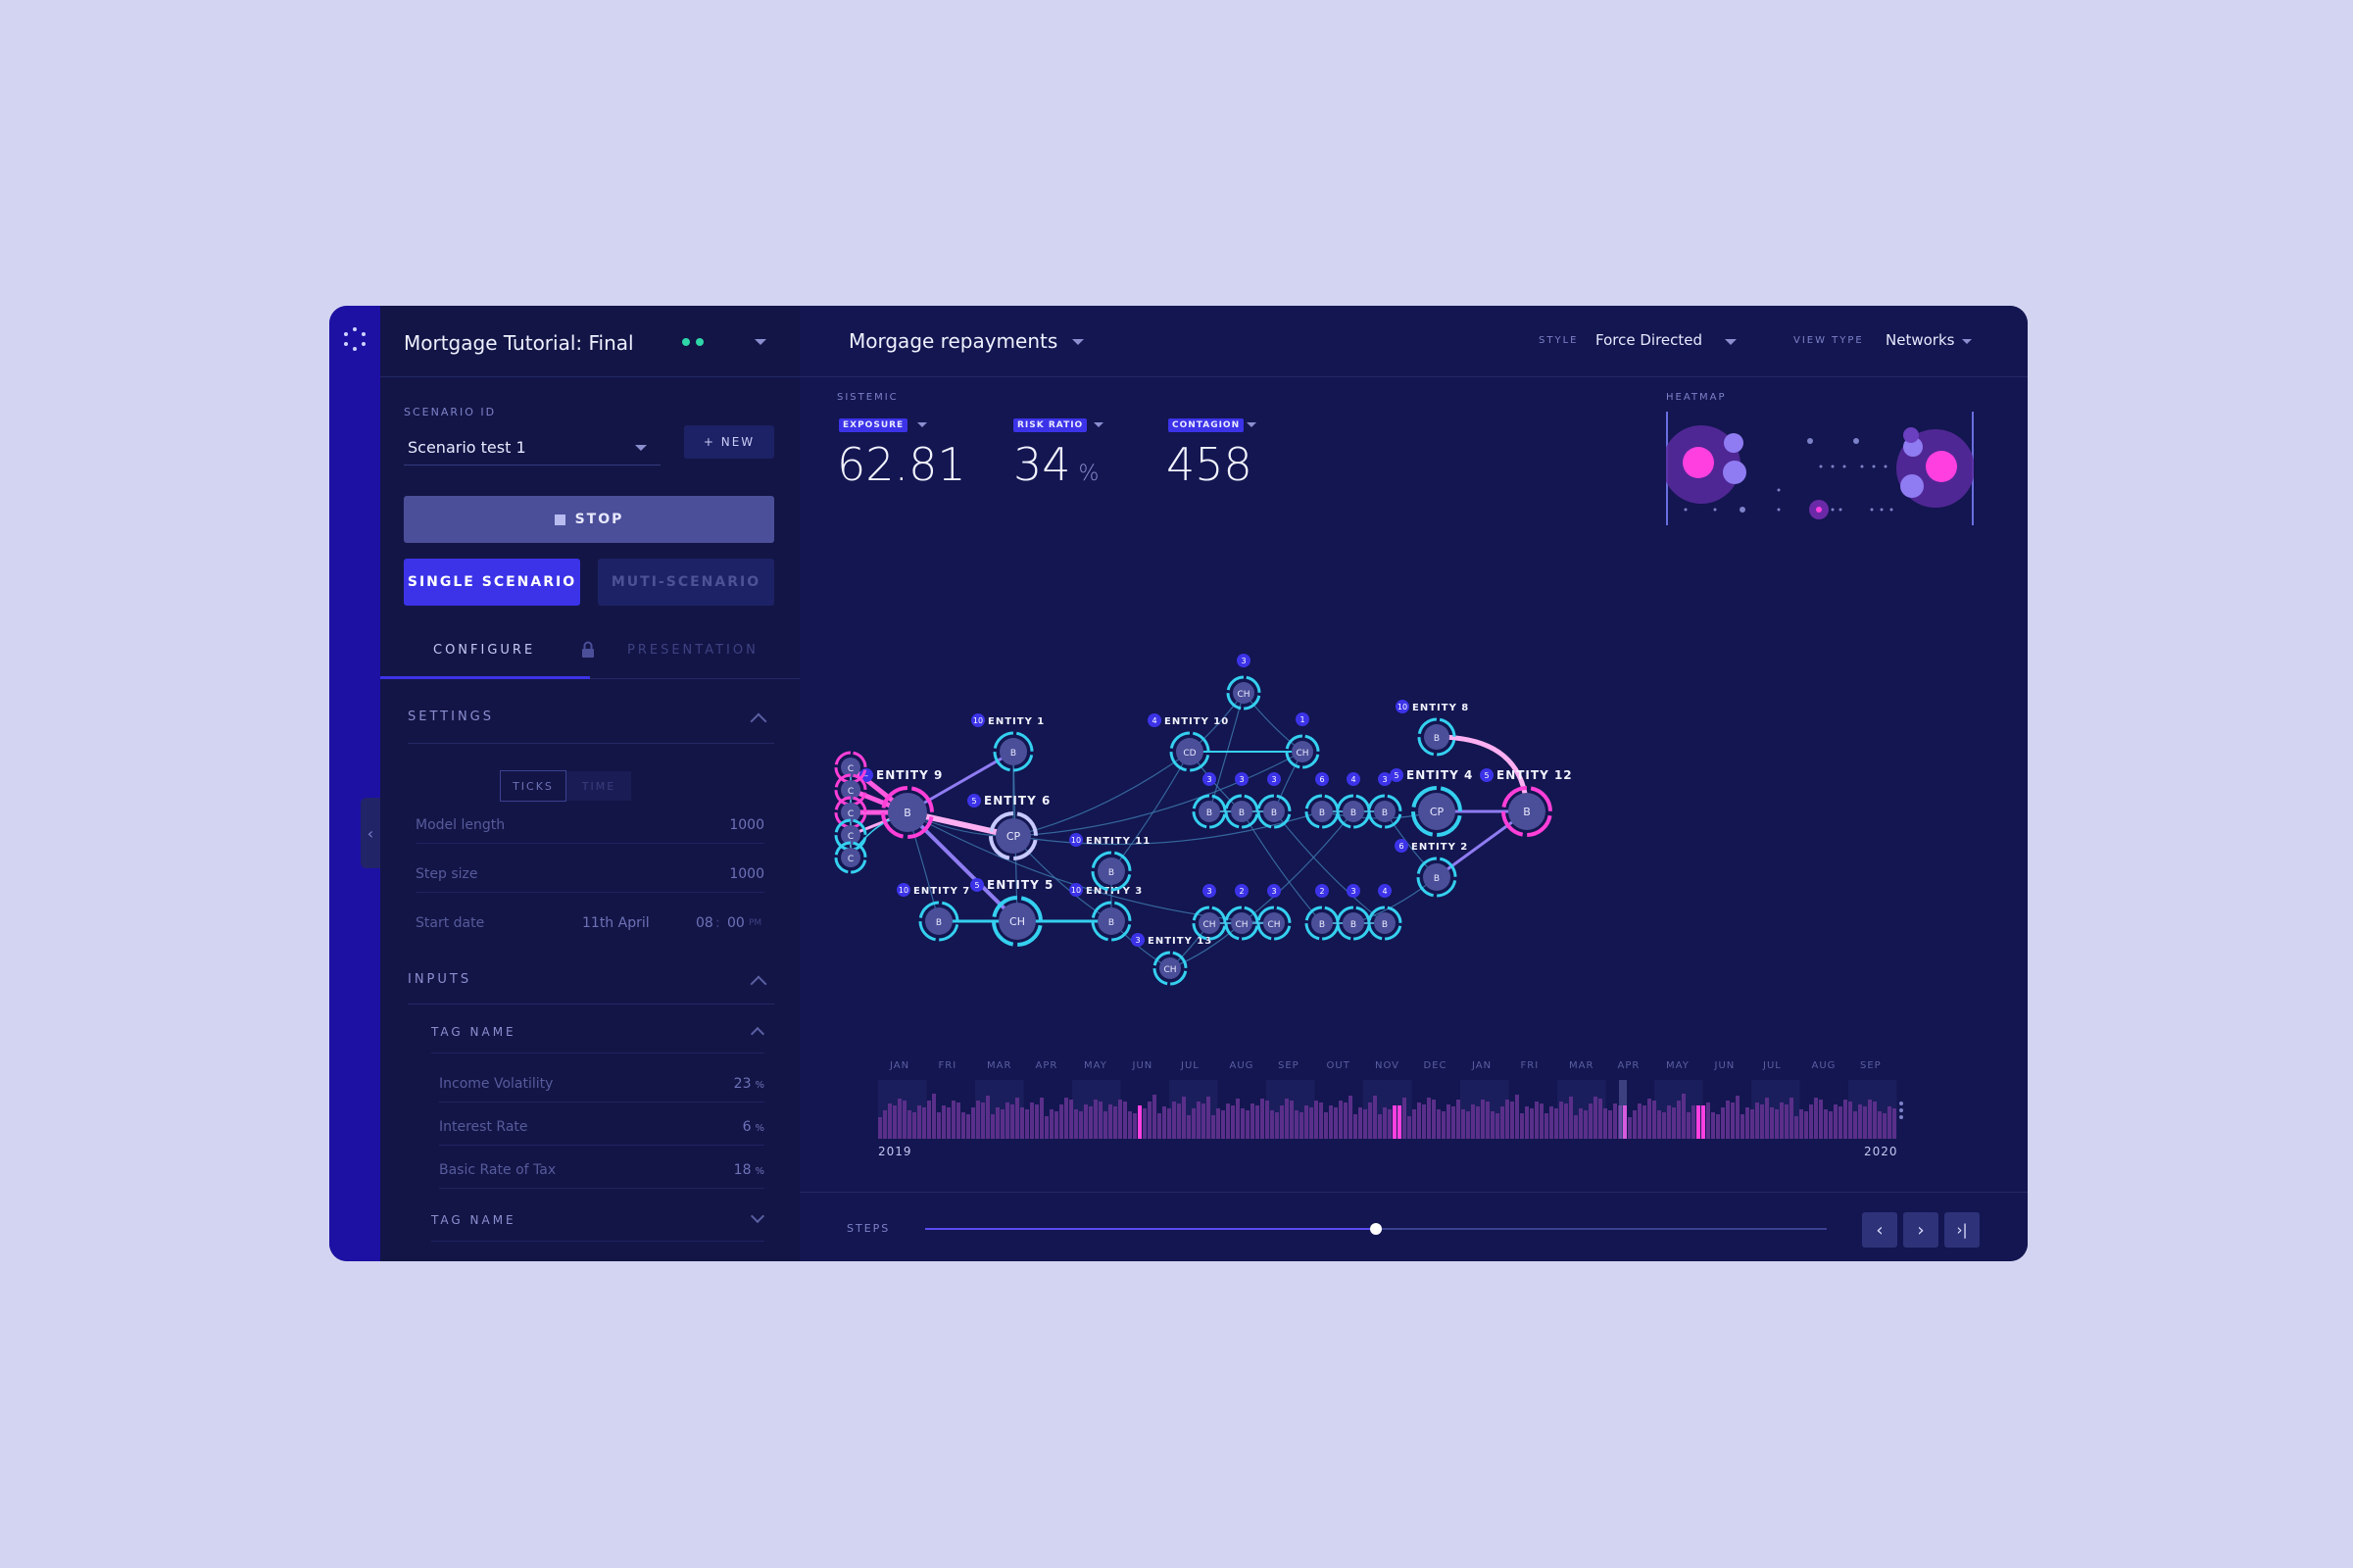 The image size is (2353, 1568). Describe the element at coordinates (1402, 1109) in the screenshot. I see `timeline-histogram` at that location.